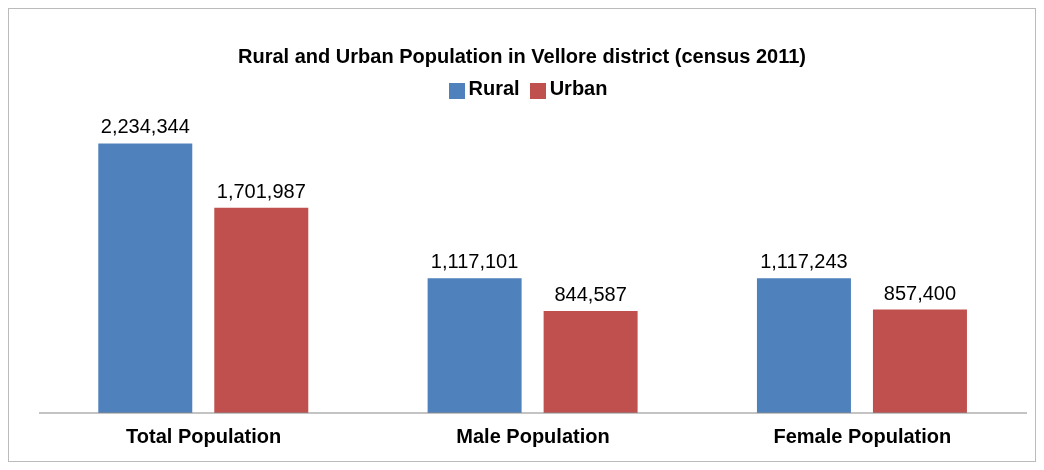  I want to click on data-label: 1,117,101, so click(474, 261).